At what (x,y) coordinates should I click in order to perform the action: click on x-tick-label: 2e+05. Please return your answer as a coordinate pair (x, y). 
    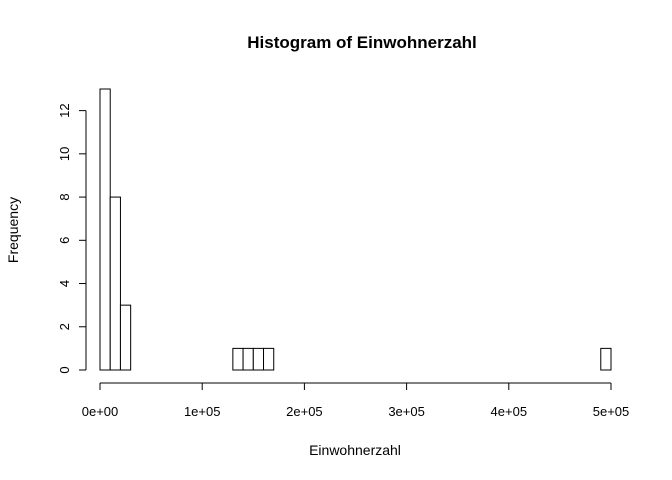
    Looking at the image, I should click on (304, 411).